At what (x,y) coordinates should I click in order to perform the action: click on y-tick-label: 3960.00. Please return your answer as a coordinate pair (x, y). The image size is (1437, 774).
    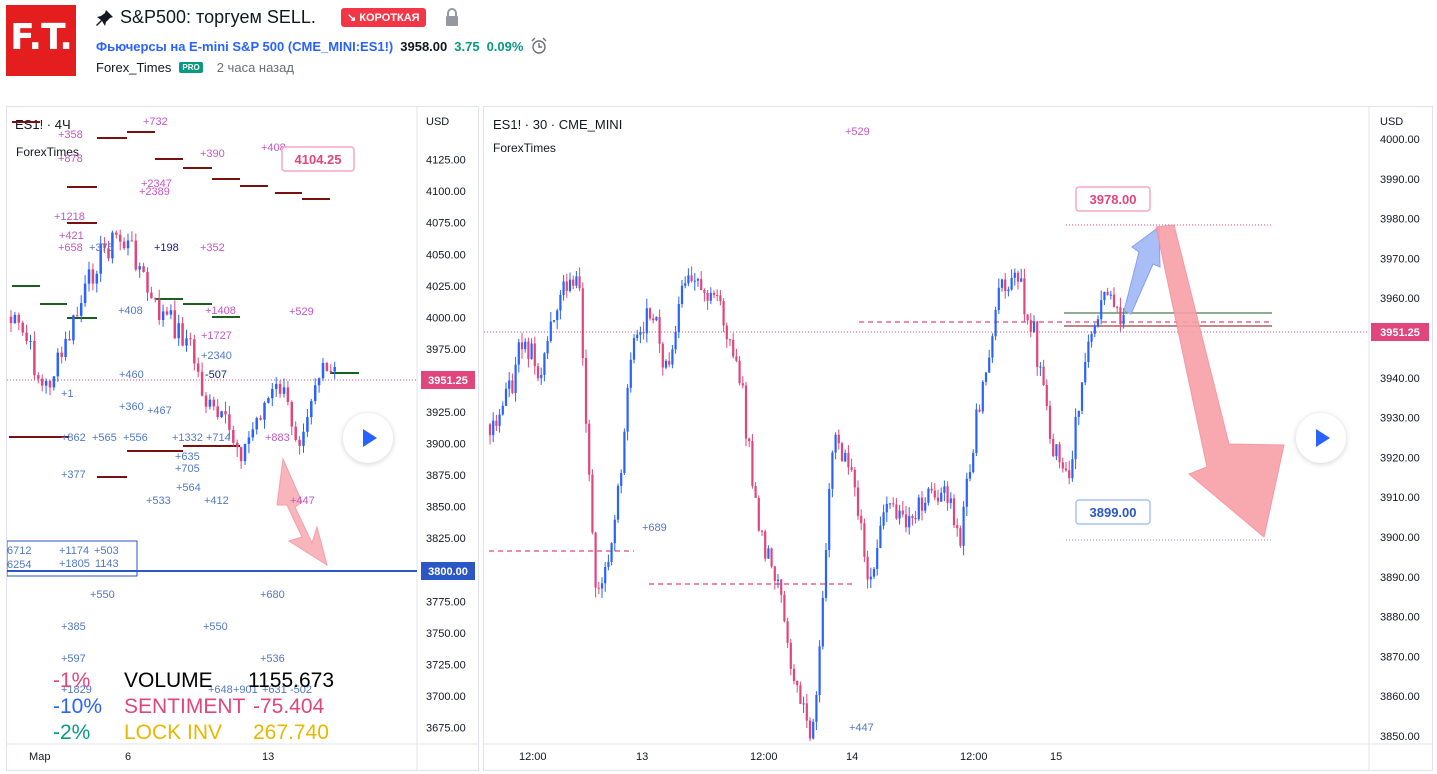
    Looking at the image, I should click on (1400, 299).